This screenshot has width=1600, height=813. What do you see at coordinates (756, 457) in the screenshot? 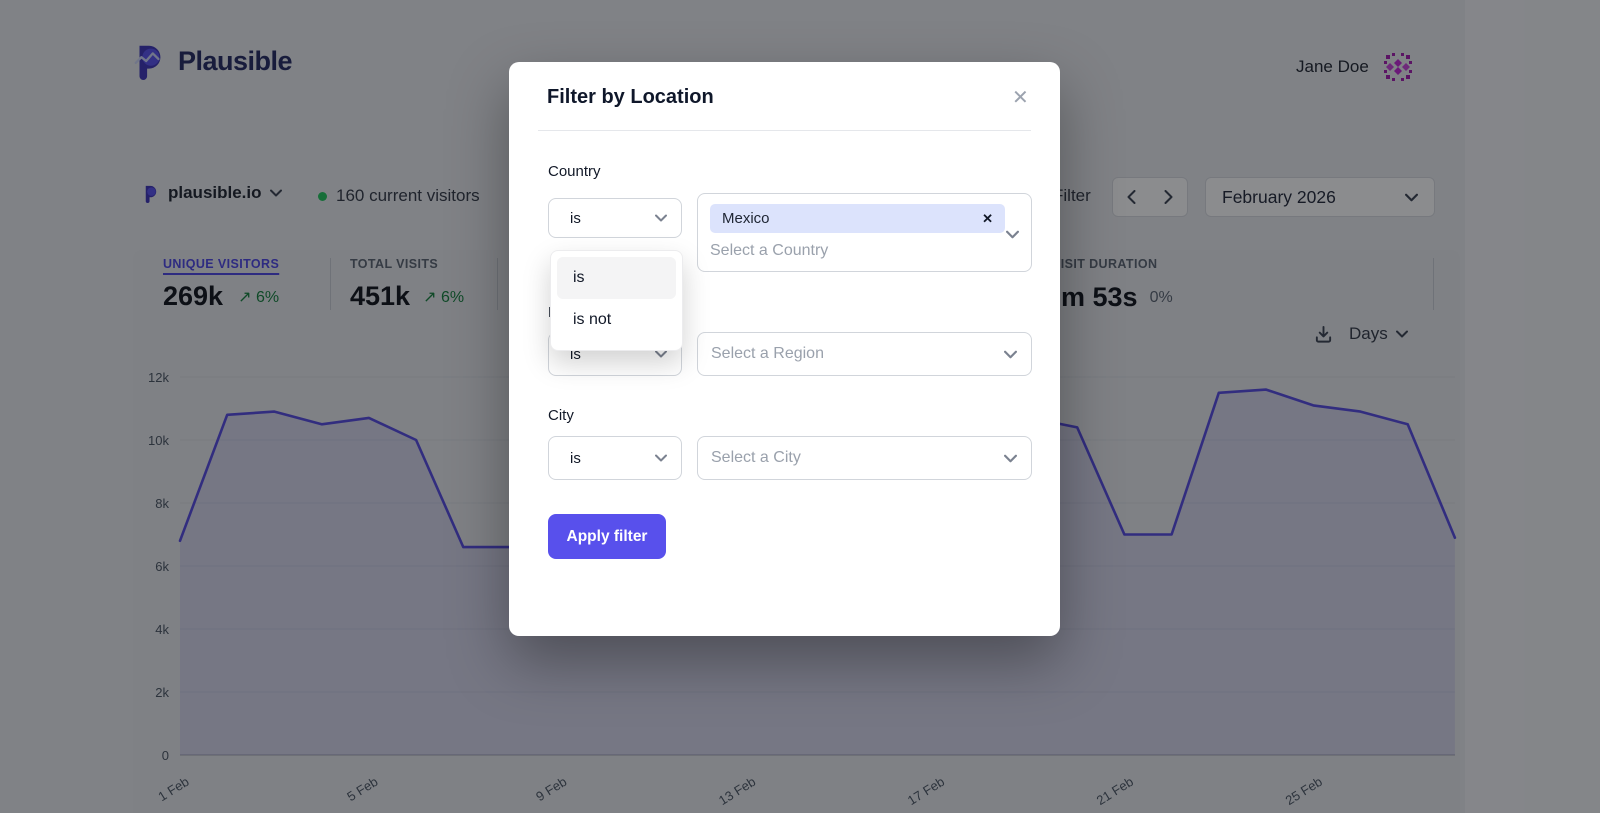
I see `city-placeholder: Select a City` at bounding box center [756, 457].